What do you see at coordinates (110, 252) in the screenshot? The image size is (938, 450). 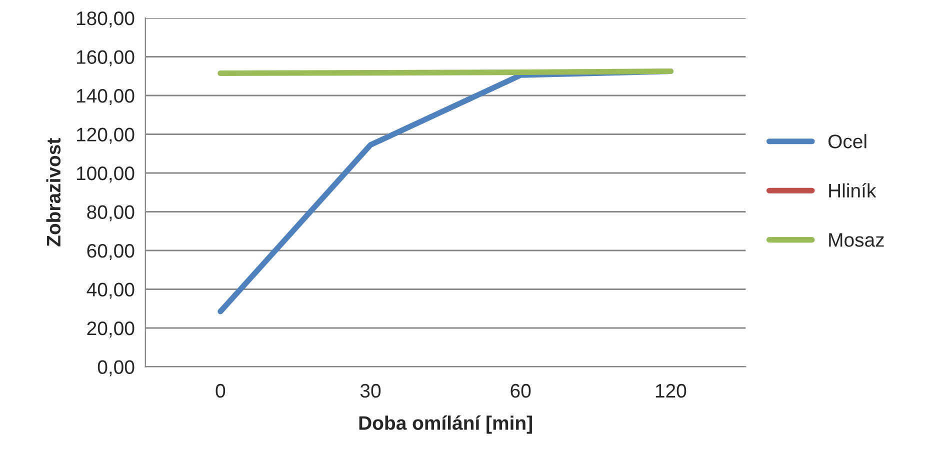 I see `y-tick-label: 60,00` at bounding box center [110, 252].